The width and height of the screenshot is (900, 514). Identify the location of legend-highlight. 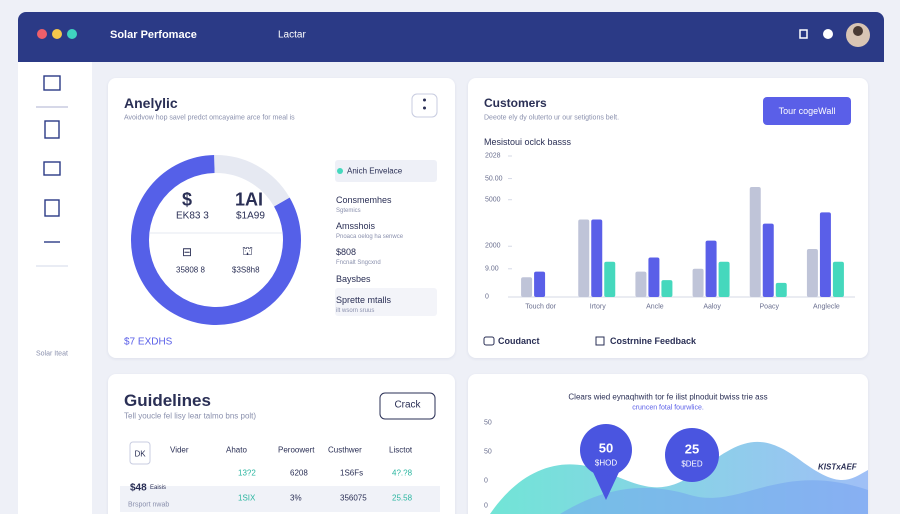
(386, 302).